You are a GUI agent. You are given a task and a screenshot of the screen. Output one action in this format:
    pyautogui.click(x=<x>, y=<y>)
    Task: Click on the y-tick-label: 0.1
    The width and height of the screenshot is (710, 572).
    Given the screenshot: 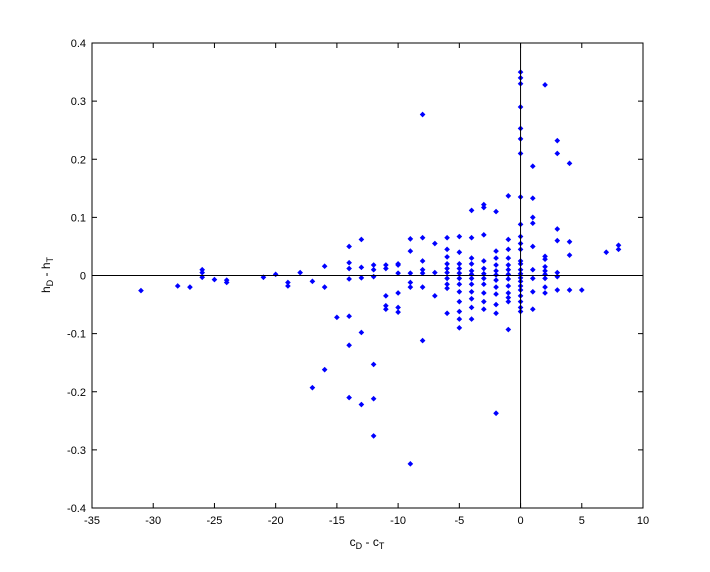 What is the action you would take?
    pyautogui.click(x=78, y=218)
    